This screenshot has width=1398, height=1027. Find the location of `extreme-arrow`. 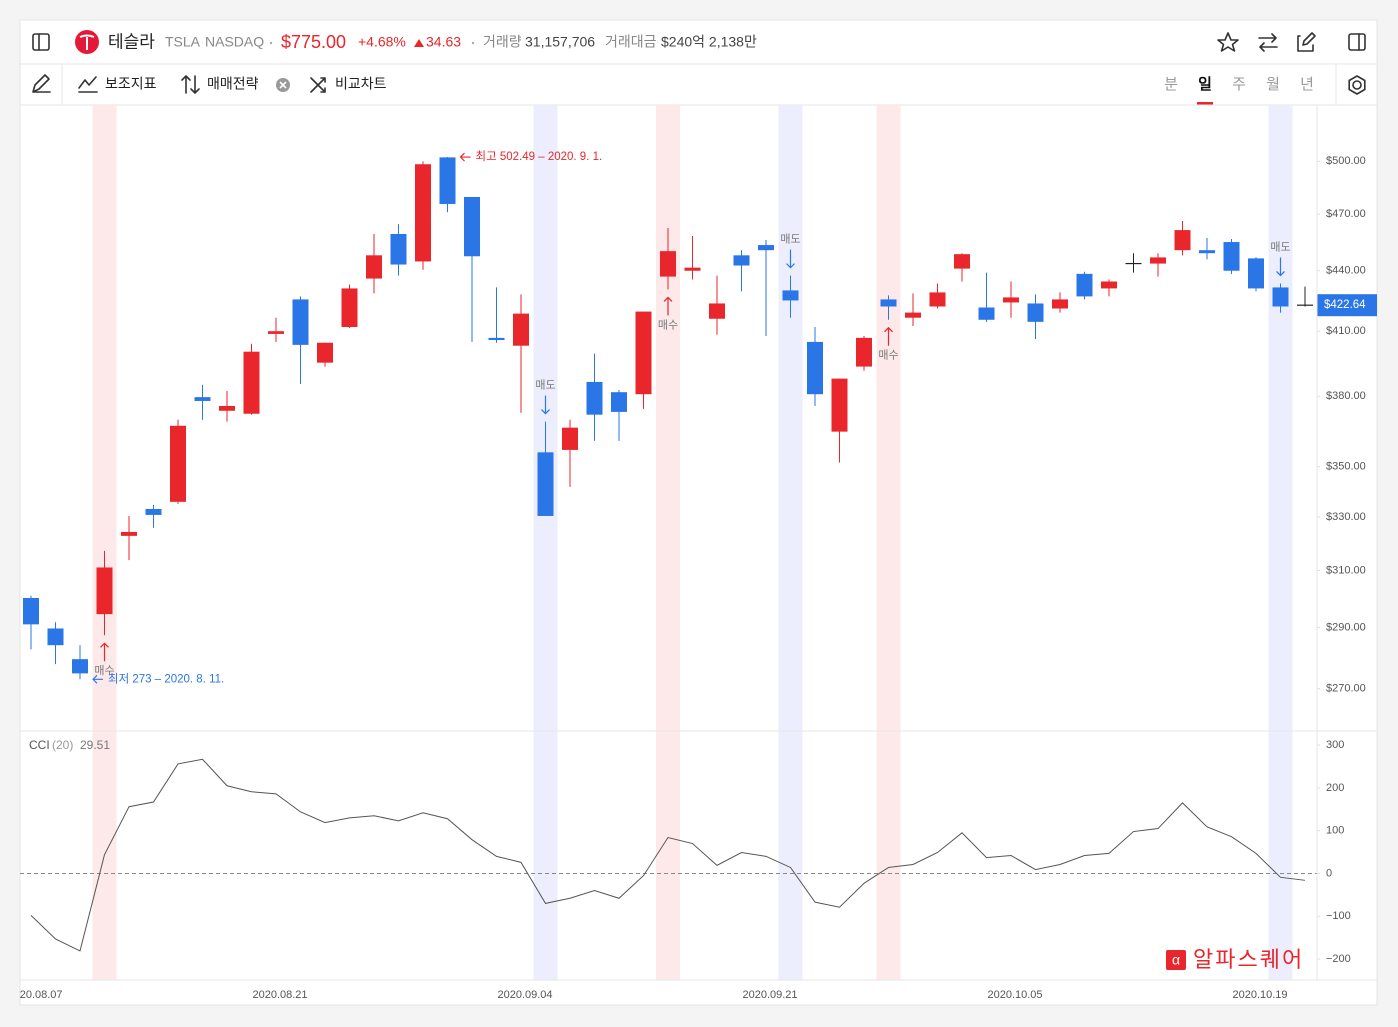

extreme-arrow is located at coordinates (97, 679).